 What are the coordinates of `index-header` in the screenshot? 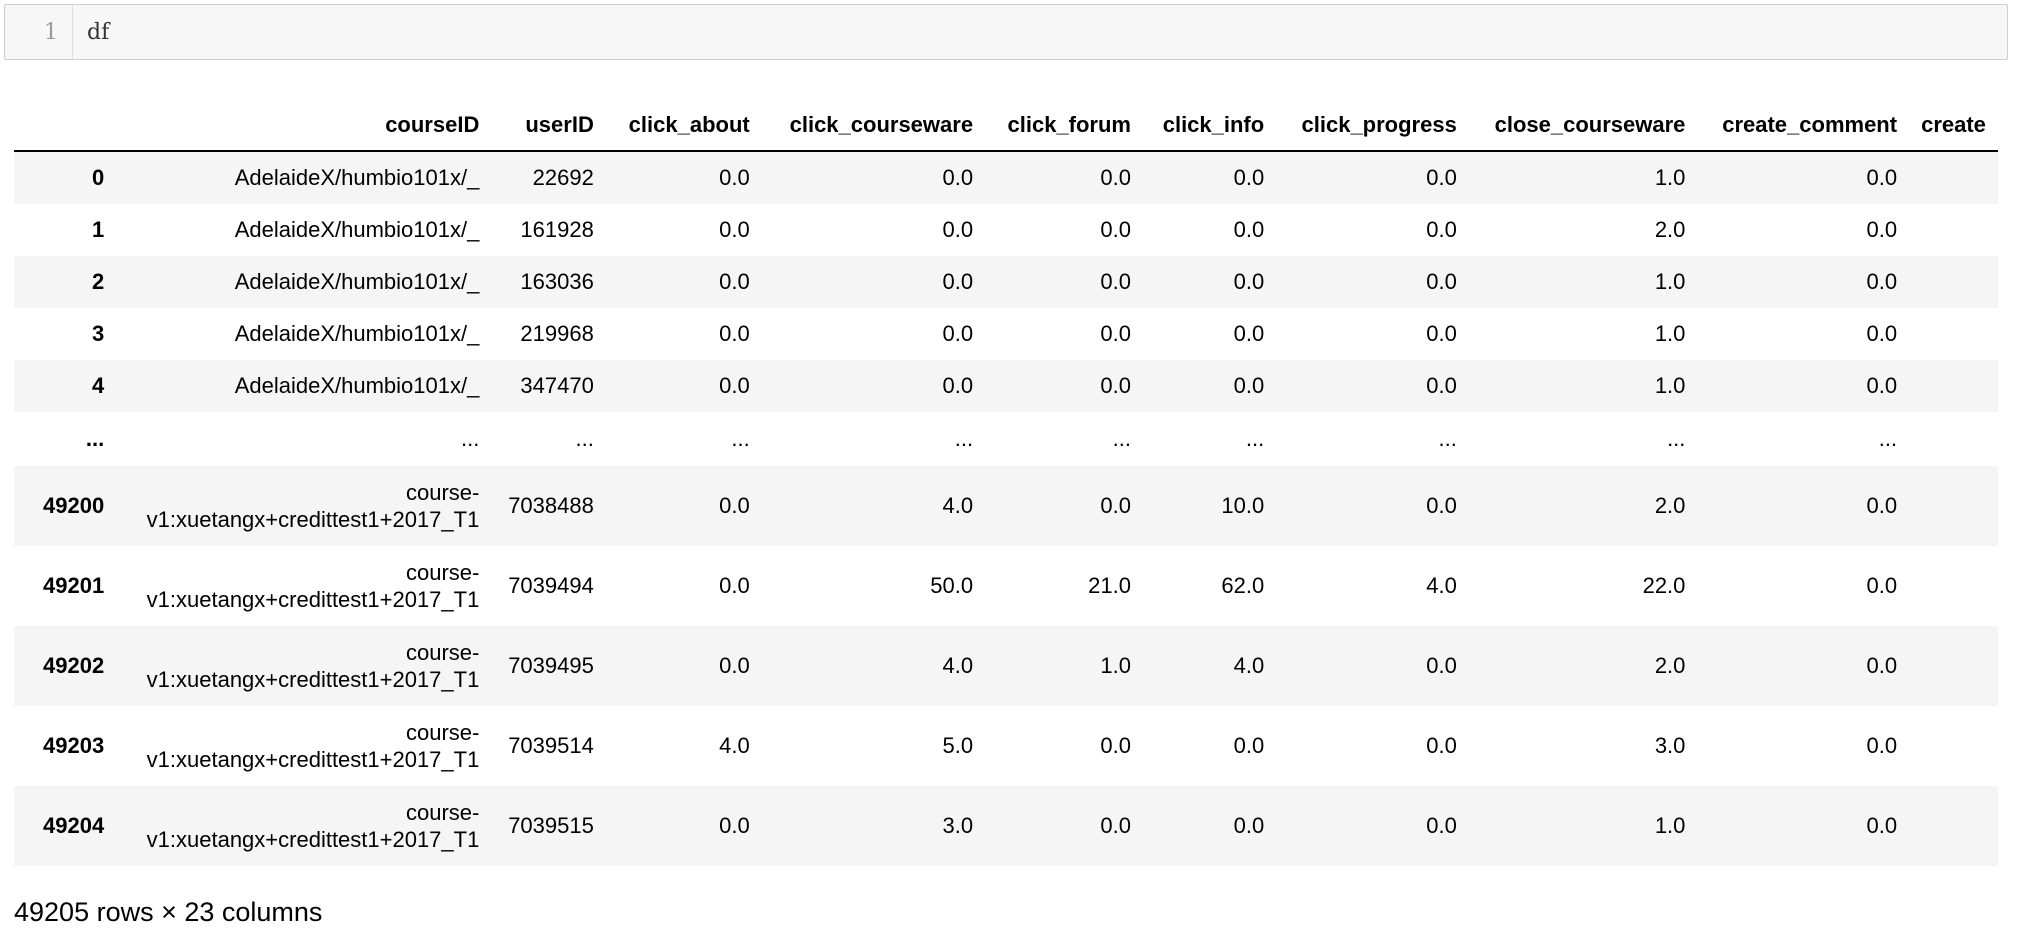 It's located at (65, 126).